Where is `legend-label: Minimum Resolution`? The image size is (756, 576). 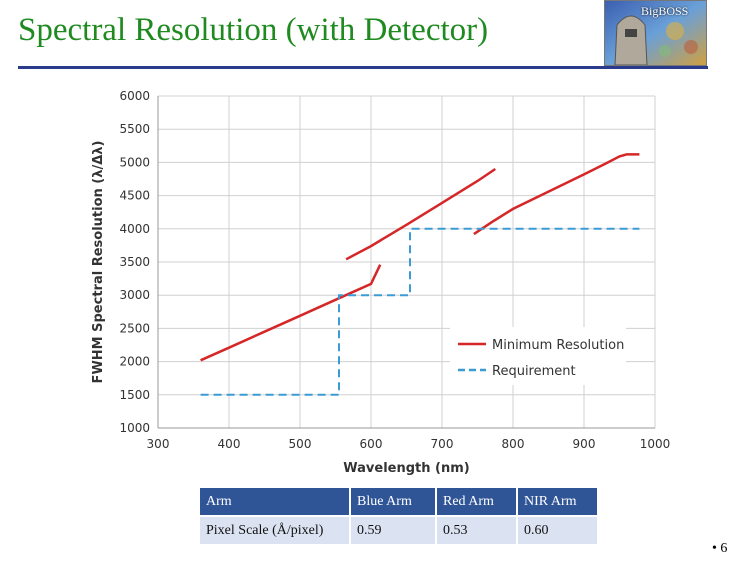
legend-label: Minimum Resolution is located at coordinates (558, 345).